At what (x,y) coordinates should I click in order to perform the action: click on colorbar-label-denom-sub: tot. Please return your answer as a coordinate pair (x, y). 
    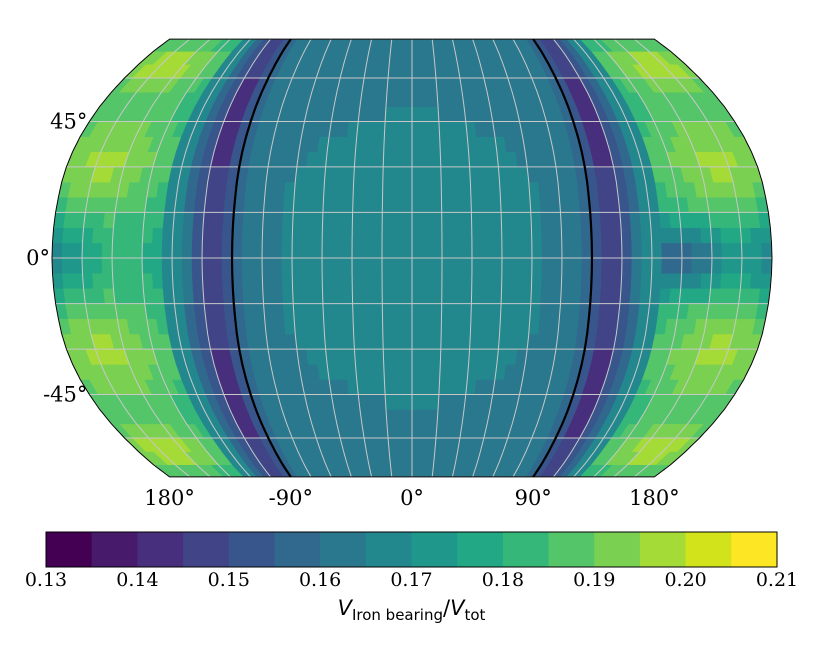
    Looking at the image, I should click on (474, 615).